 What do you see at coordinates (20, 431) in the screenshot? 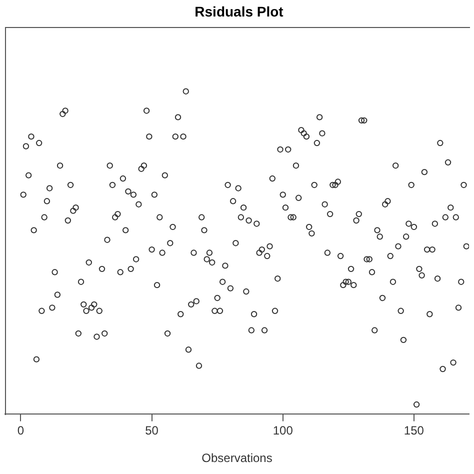
I see `x-tick-label: 0` at bounding box center [20, 431].